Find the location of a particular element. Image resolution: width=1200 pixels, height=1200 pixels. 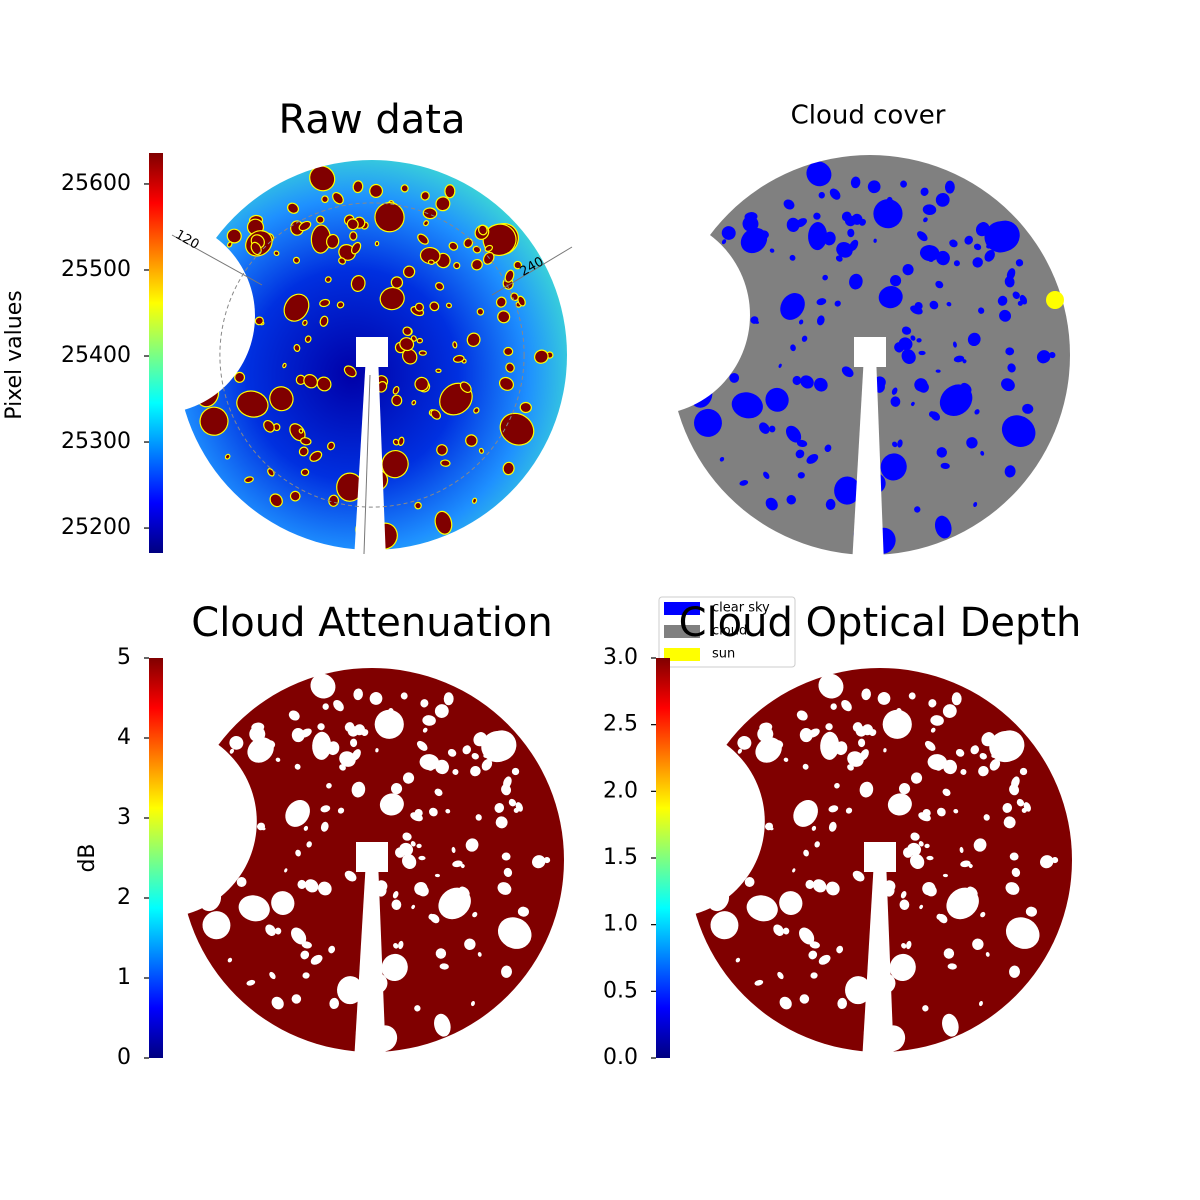

colorbar-tick-label: 0 is located at coordinates (124, 1057).